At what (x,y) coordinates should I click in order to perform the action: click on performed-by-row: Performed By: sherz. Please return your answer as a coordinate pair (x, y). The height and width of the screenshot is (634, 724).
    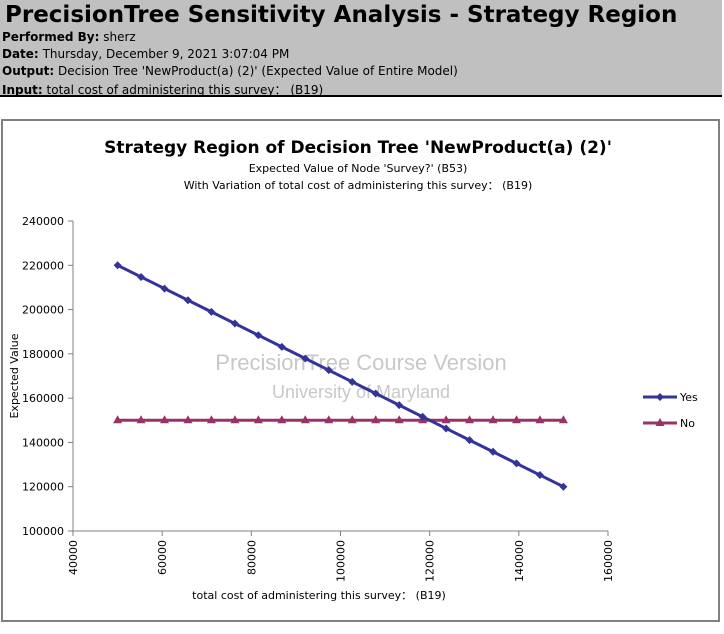
    Looking at the image, I should click on (69, 37).